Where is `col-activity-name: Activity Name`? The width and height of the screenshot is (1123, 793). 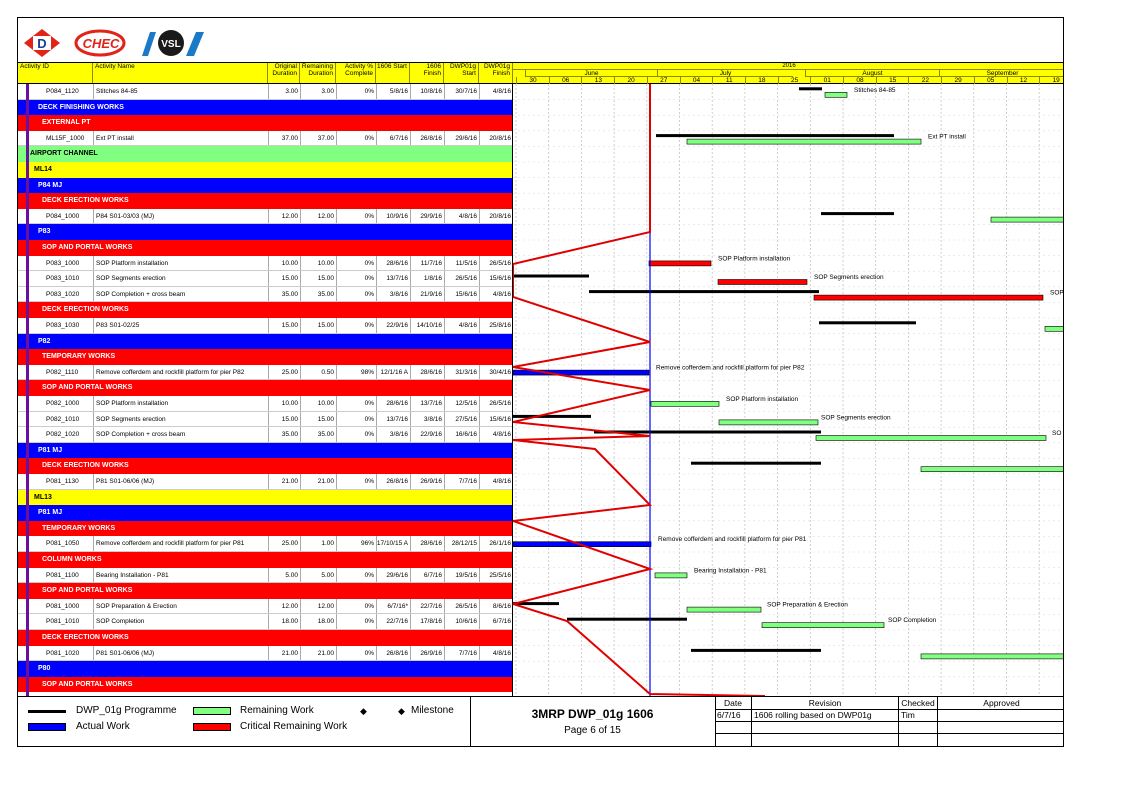 col-activity-name: Activity Name is located at coordinates (180, 73).